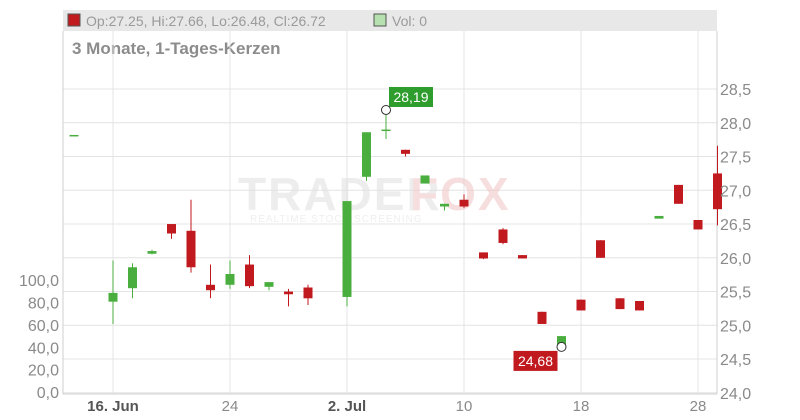  Describe the element at coordinates (735, 394) in the screenshot. I see `price-tick-label: 24,0` at that location.